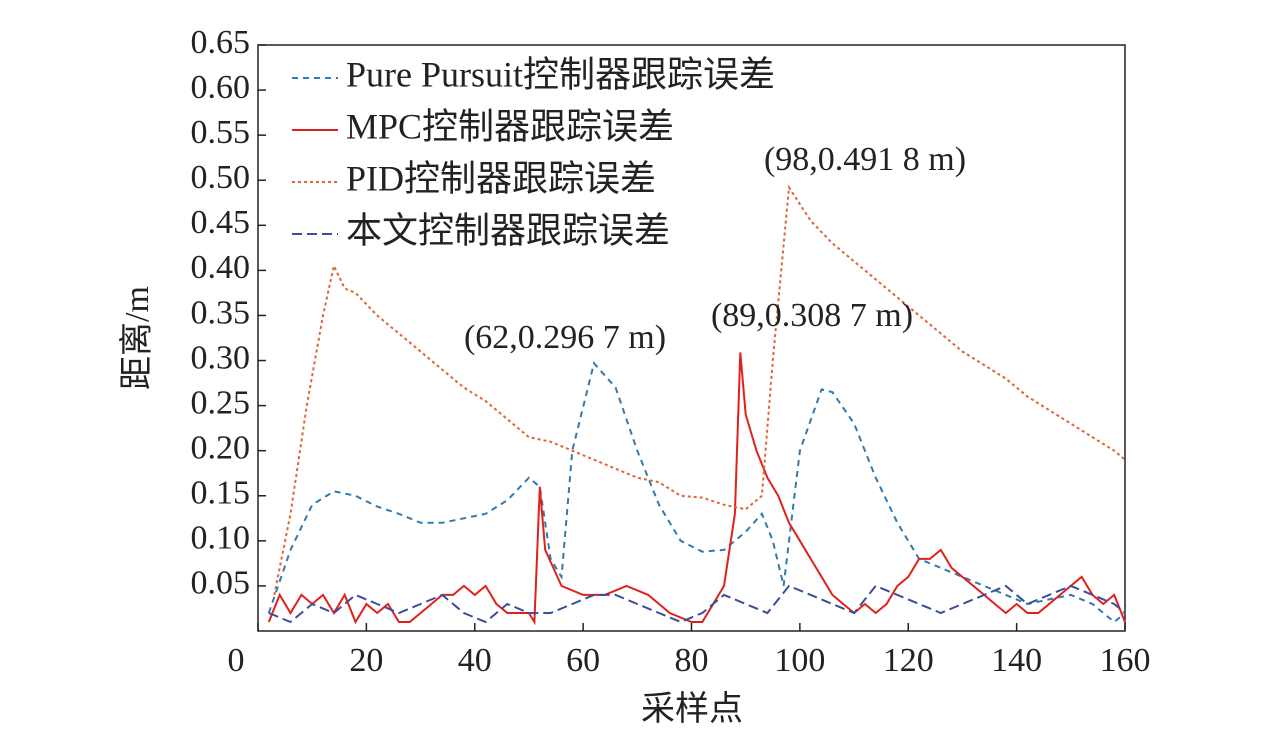 The width and height of the screenshot is (1276, 737). Describe the element at coordinates (221, 312) in the screenshot. I see `y-tick-label: 0.35` at that location.